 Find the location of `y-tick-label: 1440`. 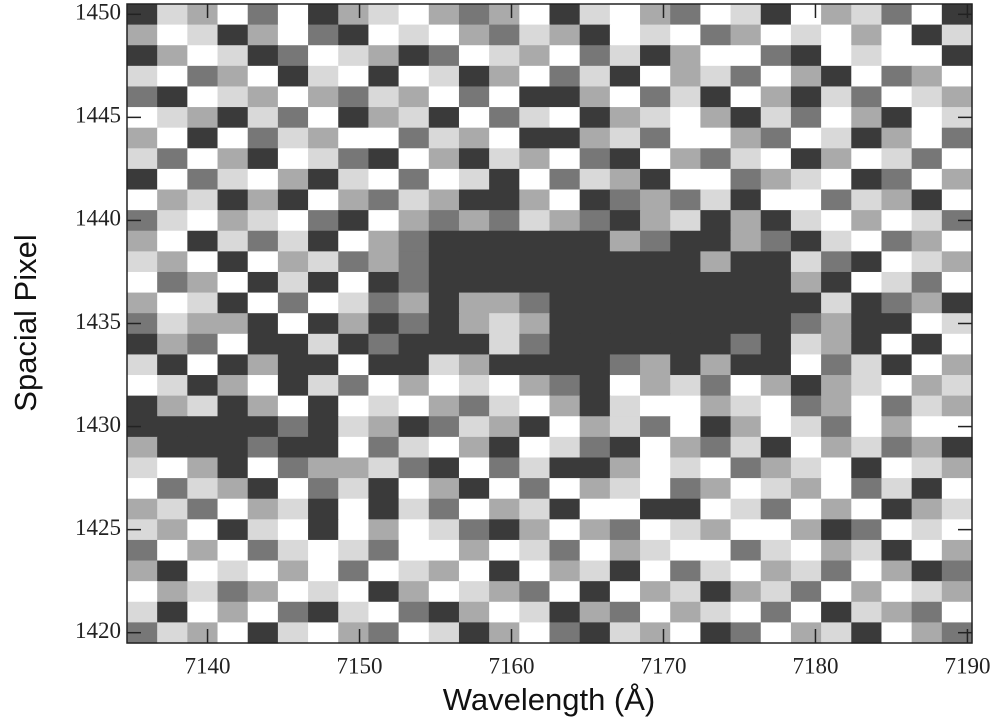

y-tick-label: 1440 is located at coordinates (98, 218).